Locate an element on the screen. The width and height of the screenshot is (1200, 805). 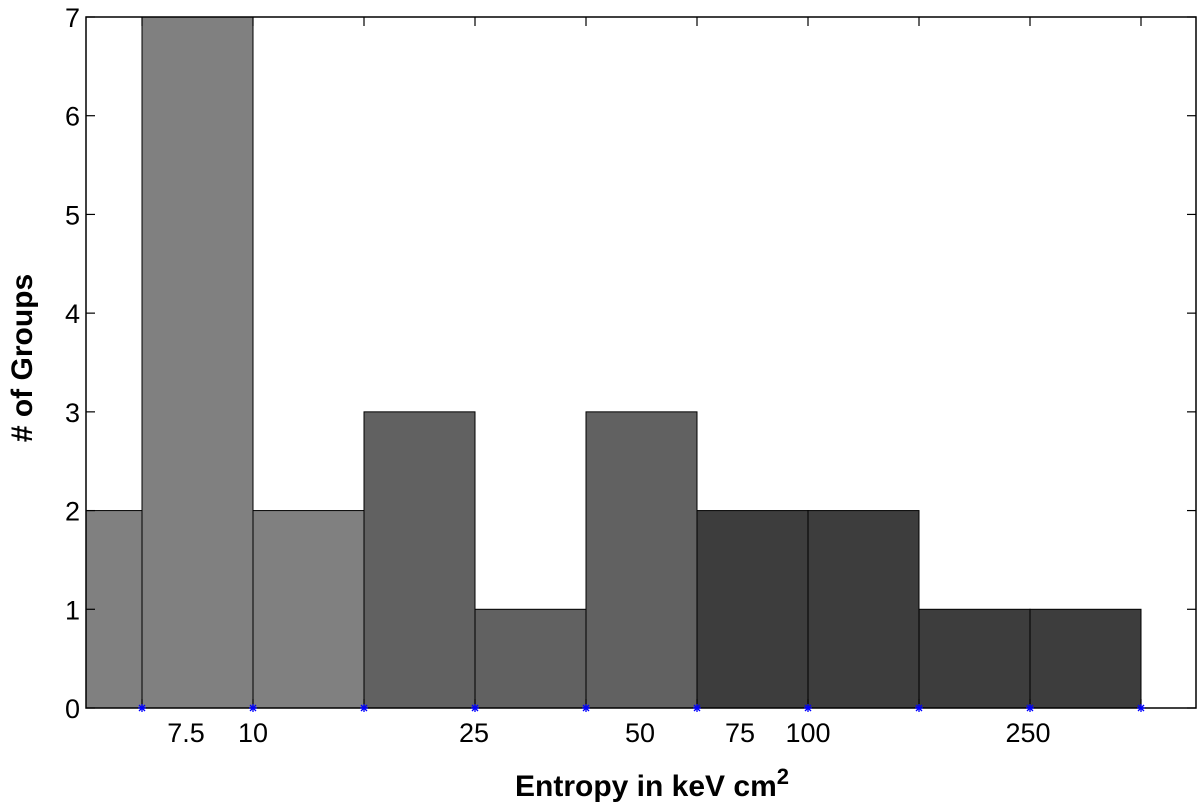
y-tick-label: 0 is located at coordinates (72, 709).